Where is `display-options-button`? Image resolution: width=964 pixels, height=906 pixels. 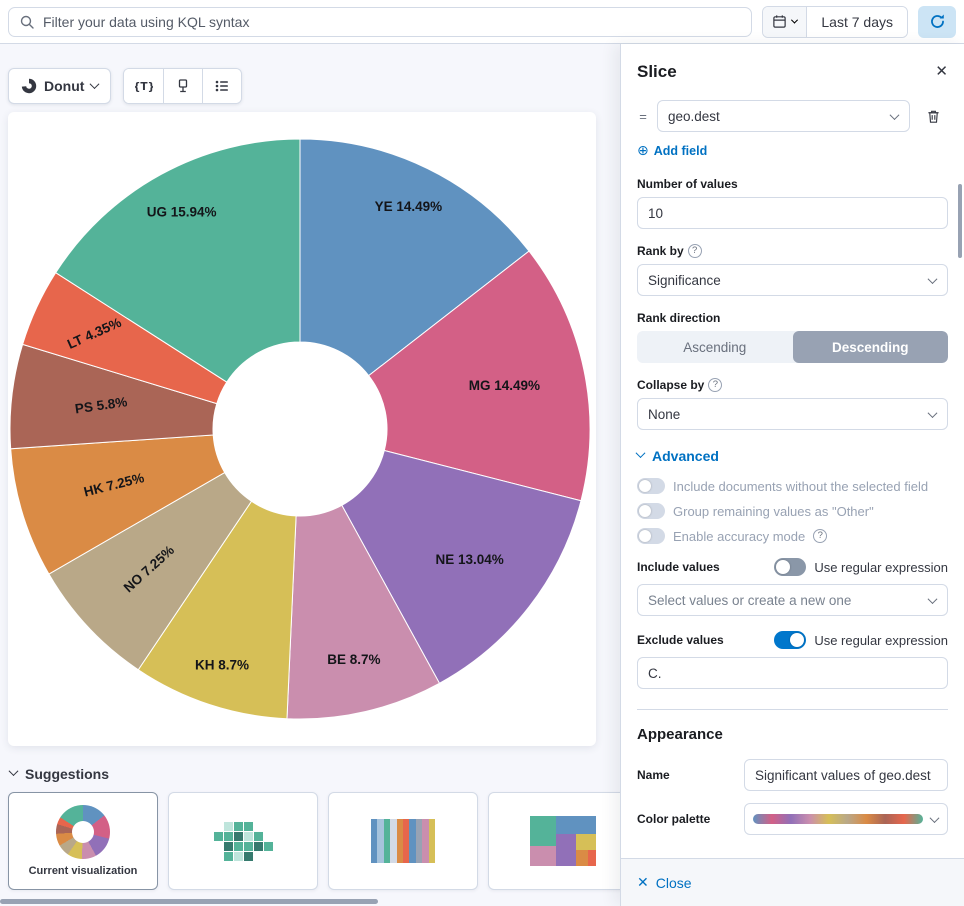 display-options-button is located at coordinates (183, 86).